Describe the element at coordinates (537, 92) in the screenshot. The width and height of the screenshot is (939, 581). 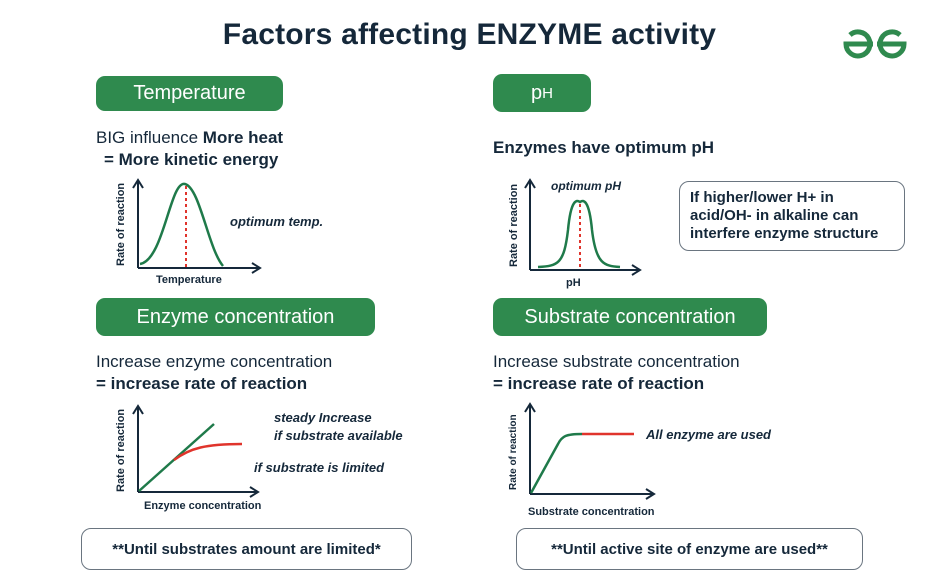
I see `ph-label-base: p` at that location.